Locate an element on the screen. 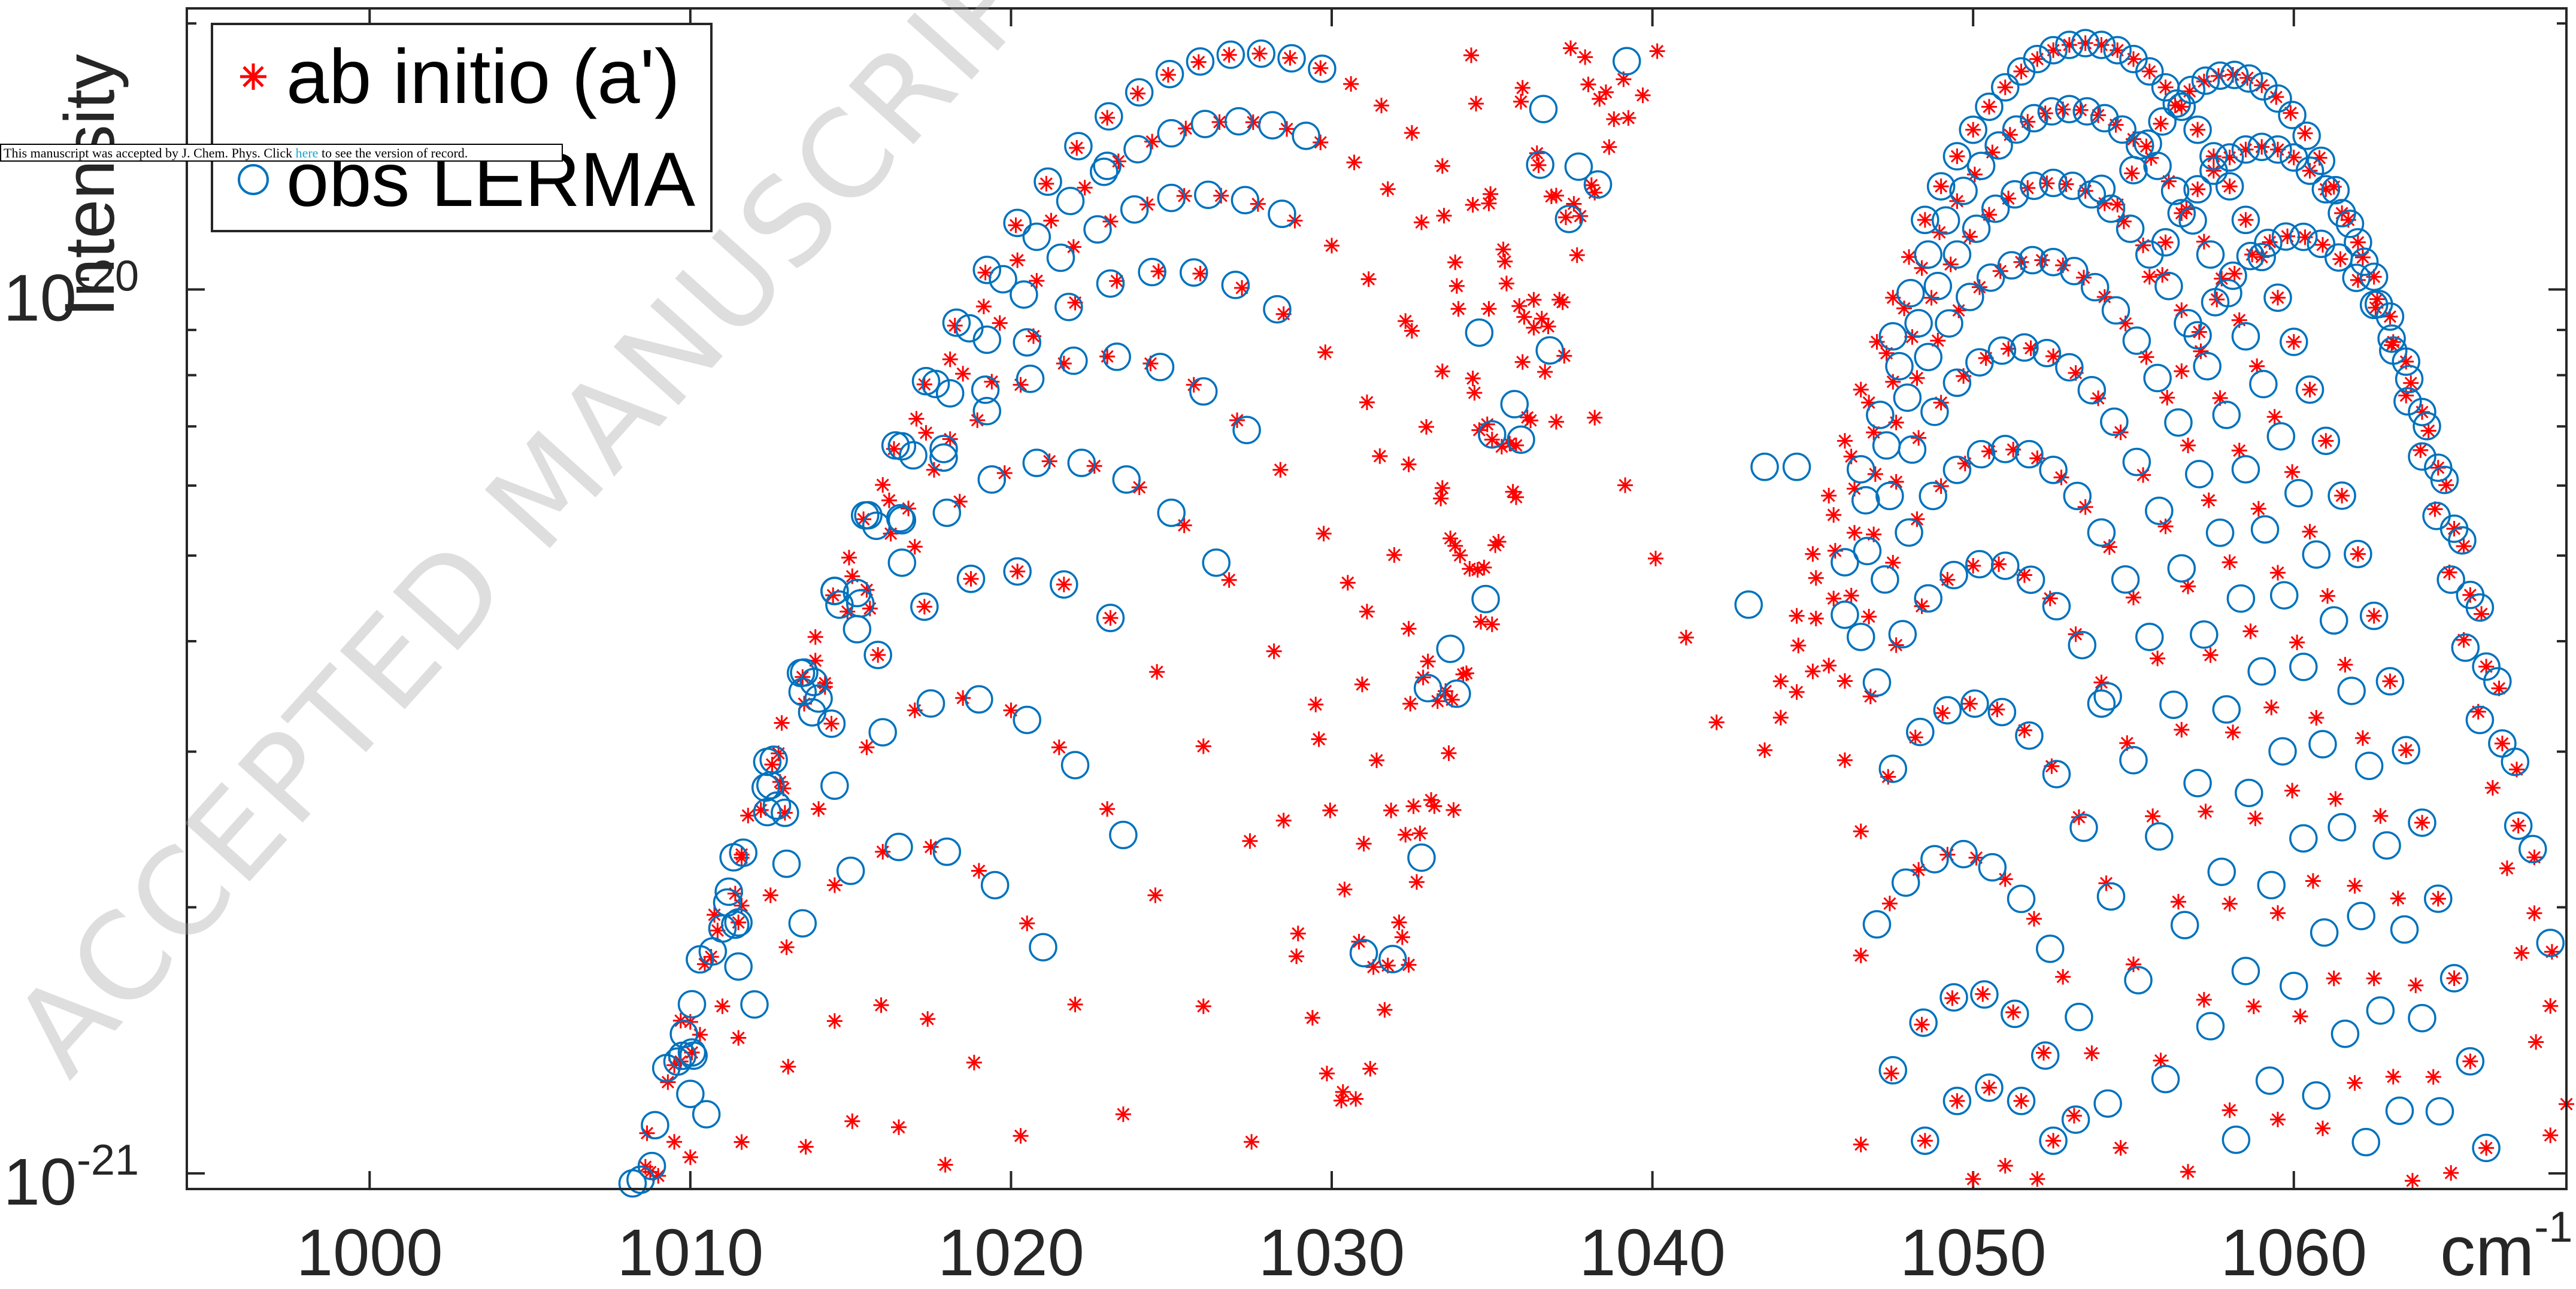 Image resolution: width=2576 pixels, height=1289 pixels. notice-version-link: here is located at coordinates (307, 153).